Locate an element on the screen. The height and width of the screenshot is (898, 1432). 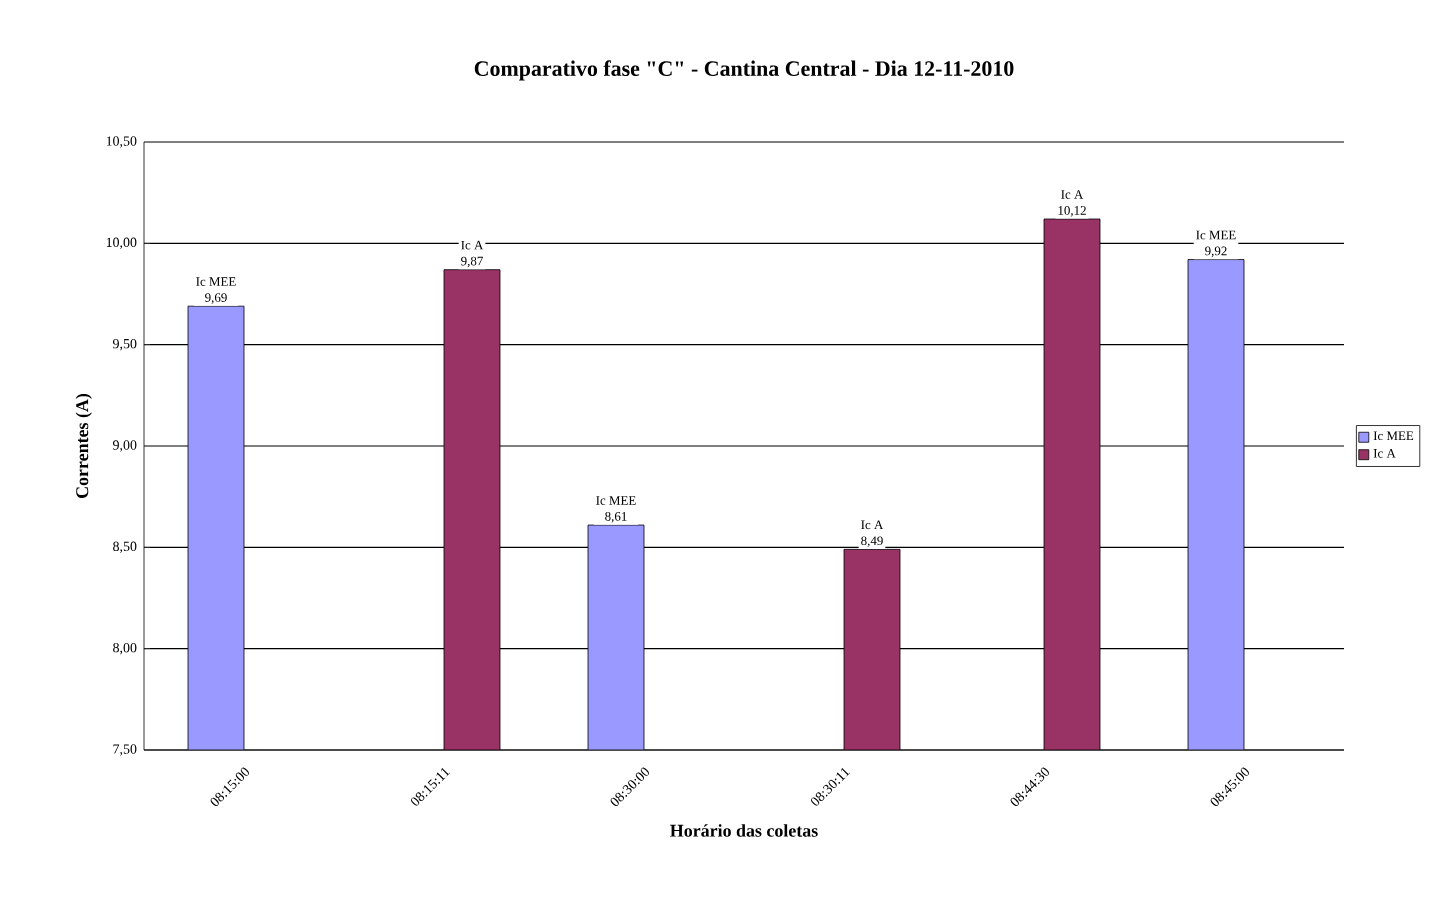
y-axis-title: Correntes (A) is located at coordinates (83, 445).